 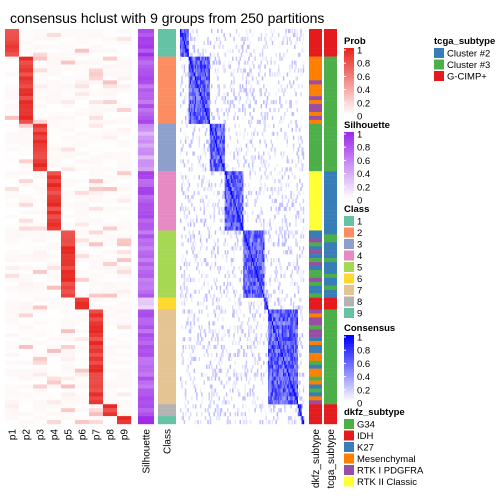 I want to click on dkfz-subtype-cell, so click(x=315, y=374).